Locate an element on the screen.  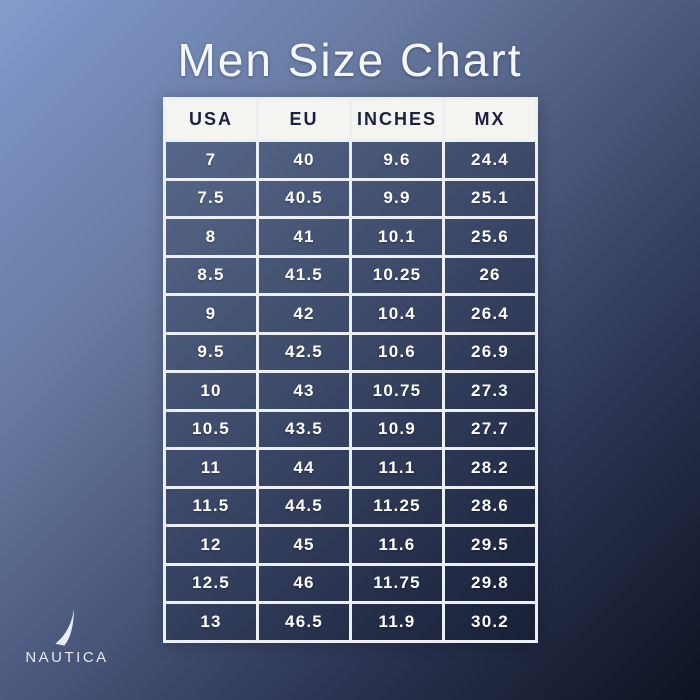
table-cell: 26.4 is located at coordinates (490, 314).